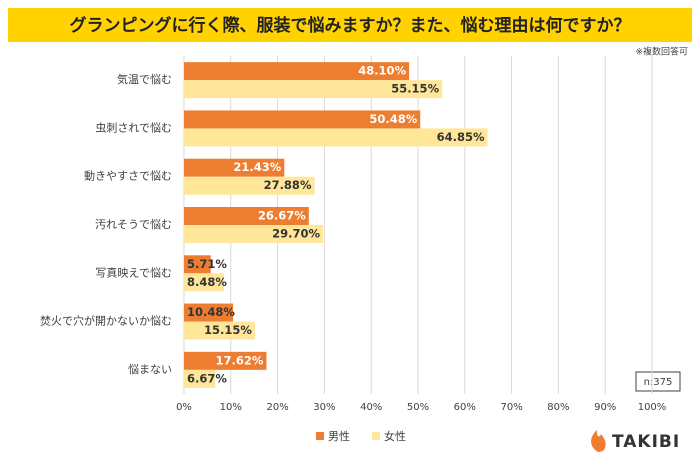 The height and width of the screenshot is (465, 700). Describe the element at coordinates (240, 360) in the screenshot. I see `value-label: 17.62%` at that location.